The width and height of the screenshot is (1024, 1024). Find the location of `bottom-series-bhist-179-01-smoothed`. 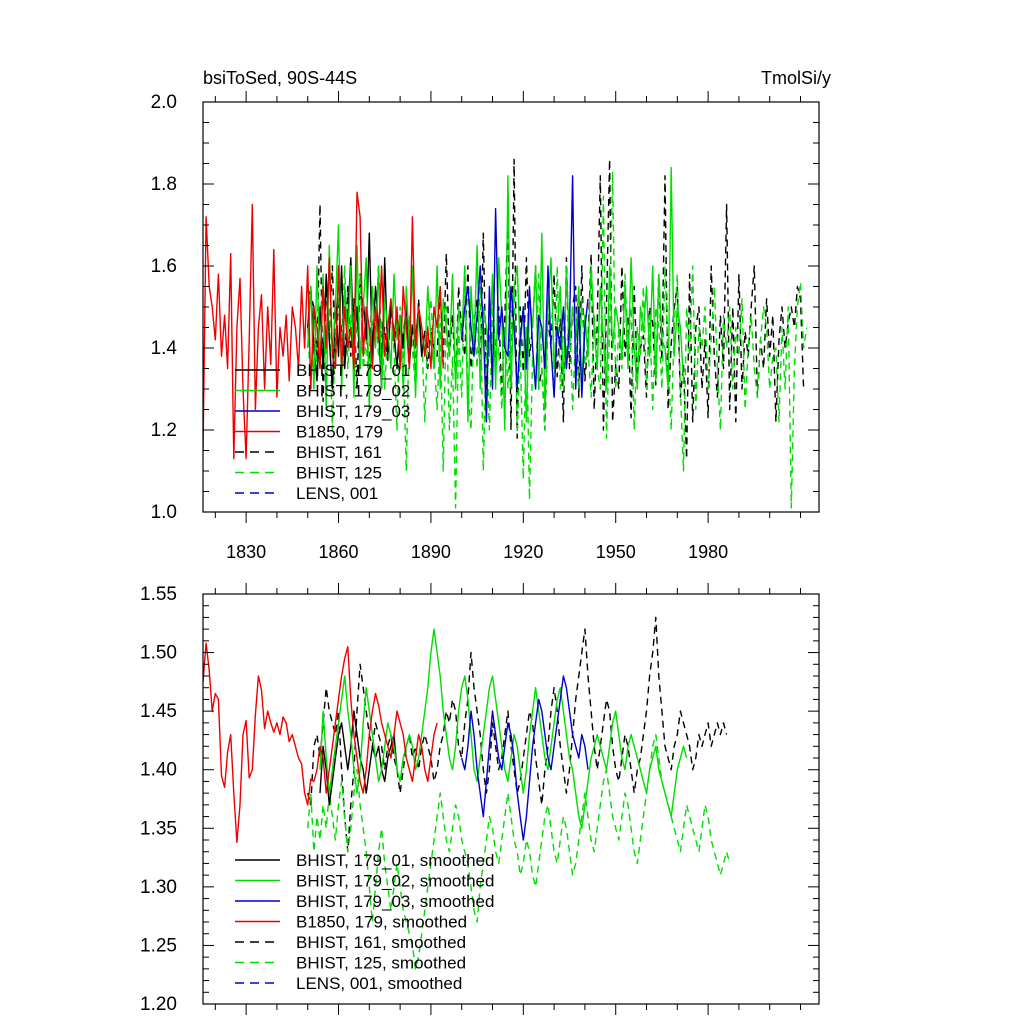

bottom-series-bhist-179-01-smoothed is located at coordinates (358, 758).